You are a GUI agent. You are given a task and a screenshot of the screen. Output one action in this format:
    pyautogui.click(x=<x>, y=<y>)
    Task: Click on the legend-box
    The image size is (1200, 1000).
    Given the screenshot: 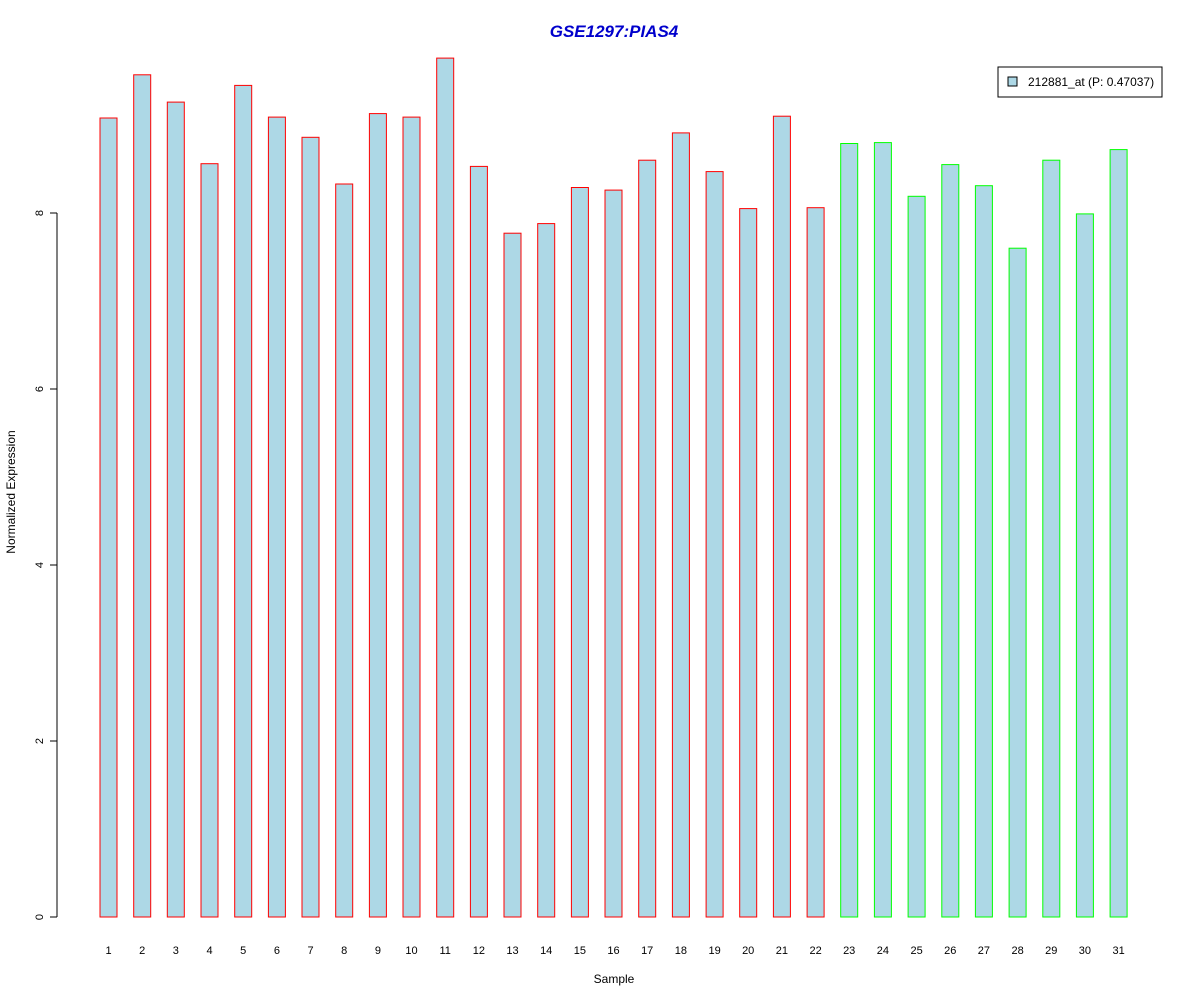 What is the action you would take?
    pyautogui.click(x=1080, y=82)
    